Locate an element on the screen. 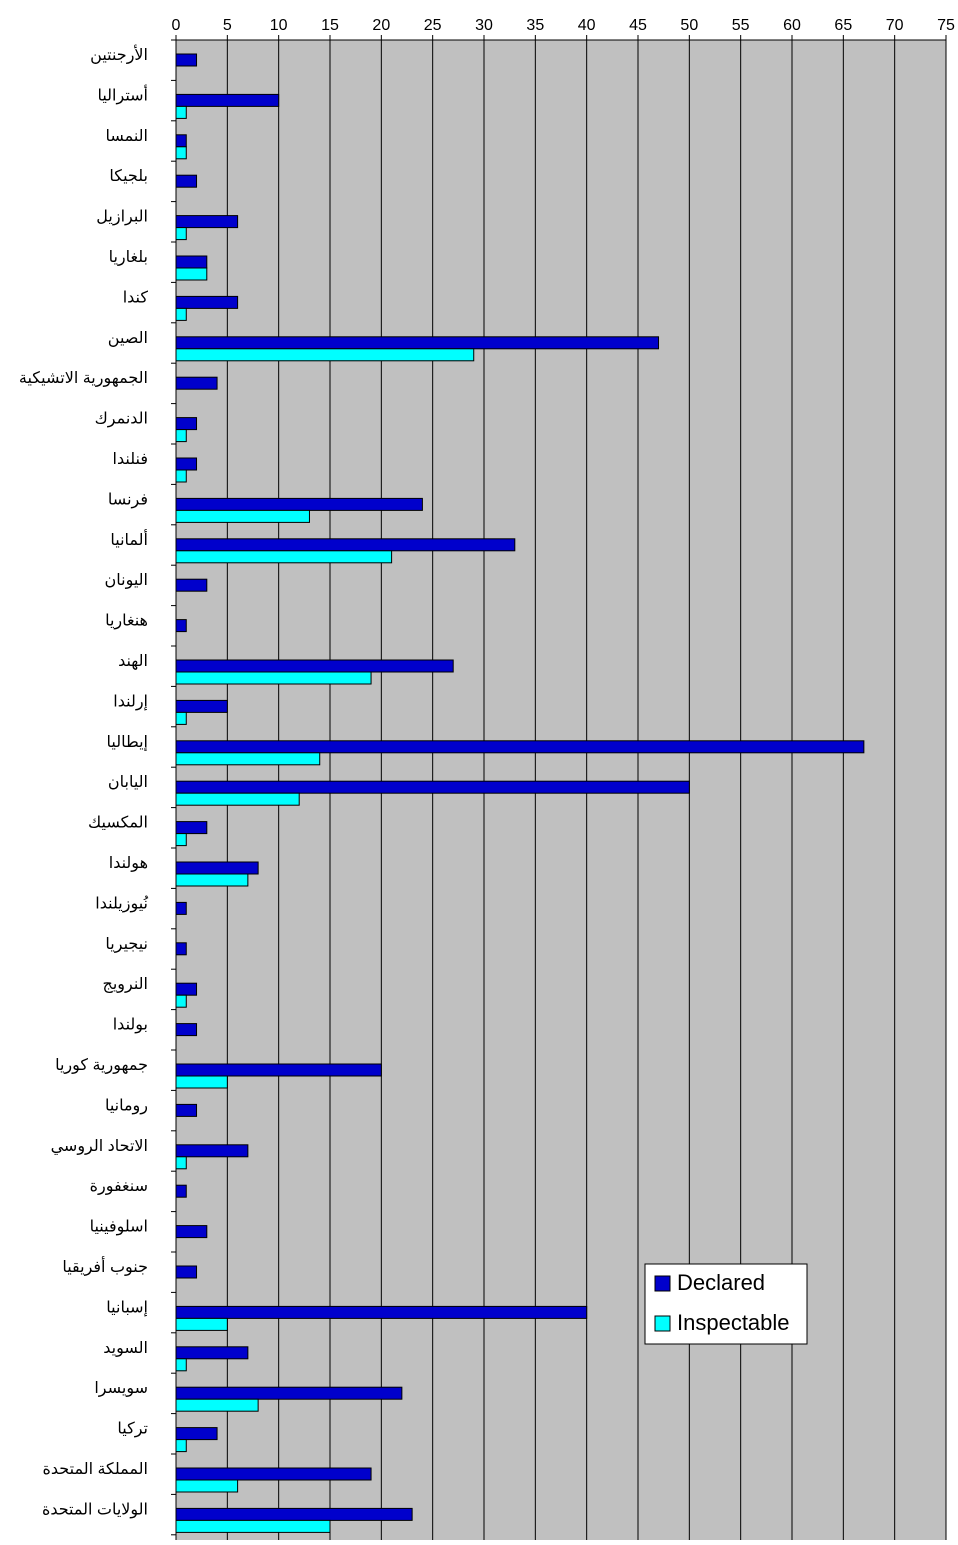 This screenshot has height=1545, width=958. category-label: البرازيل is located at coordinates (122, 218).